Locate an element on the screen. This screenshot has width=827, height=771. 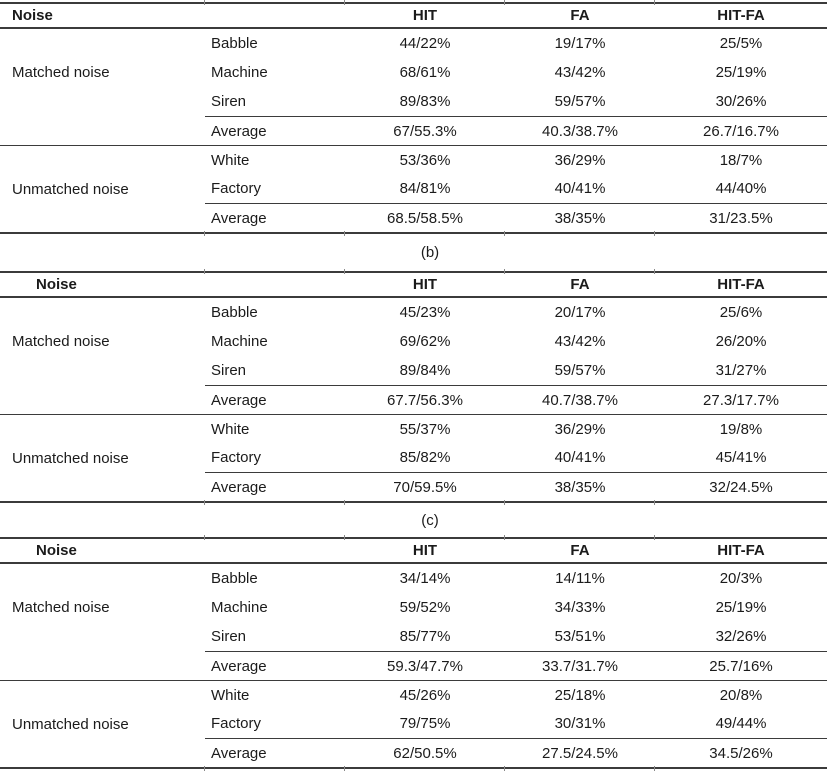
hitfa-cell: 31/27% is located at coordinates (741, 370).